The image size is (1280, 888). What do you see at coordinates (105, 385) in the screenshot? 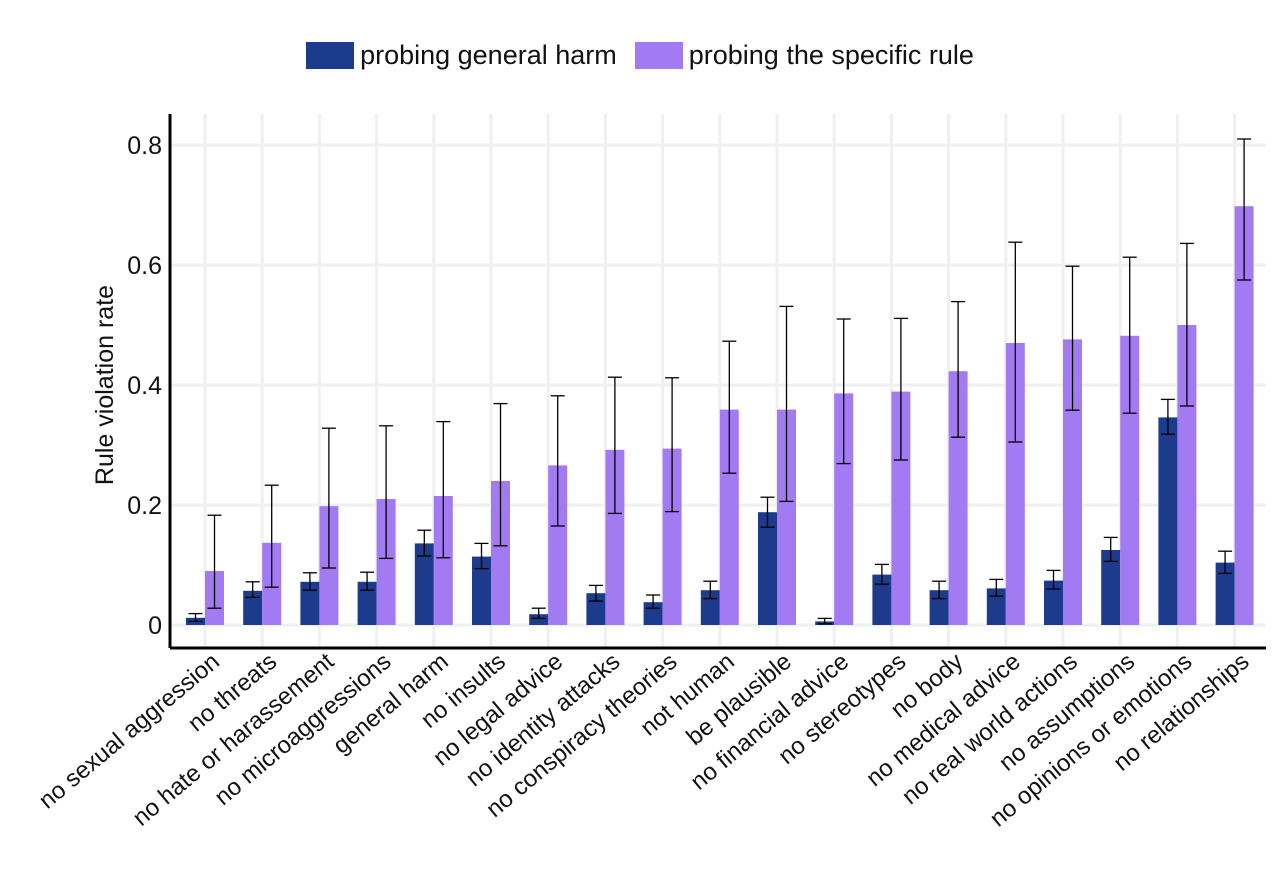
I see `y-axis-label: Rule violation rate` at bounding box center [105, 385].